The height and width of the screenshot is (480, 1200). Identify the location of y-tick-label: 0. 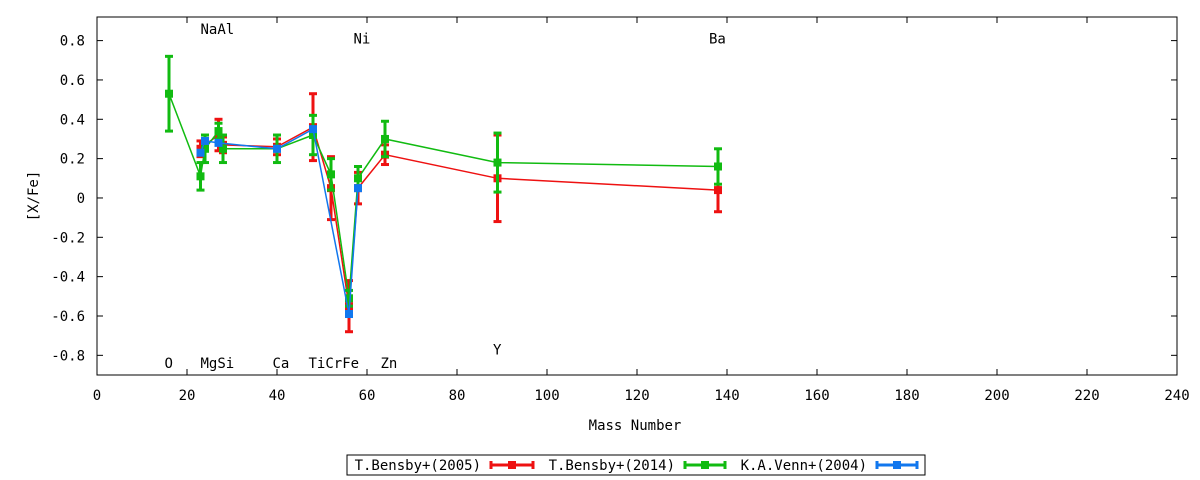
(81, 199).